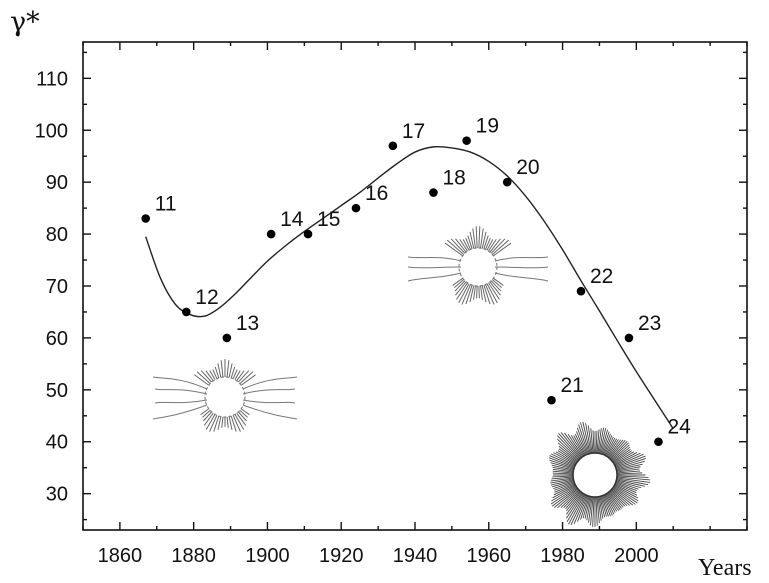 Image resolution: width=769 pixels, height=583 pixels. I want to click on point-label: 24, so click(679, 427).